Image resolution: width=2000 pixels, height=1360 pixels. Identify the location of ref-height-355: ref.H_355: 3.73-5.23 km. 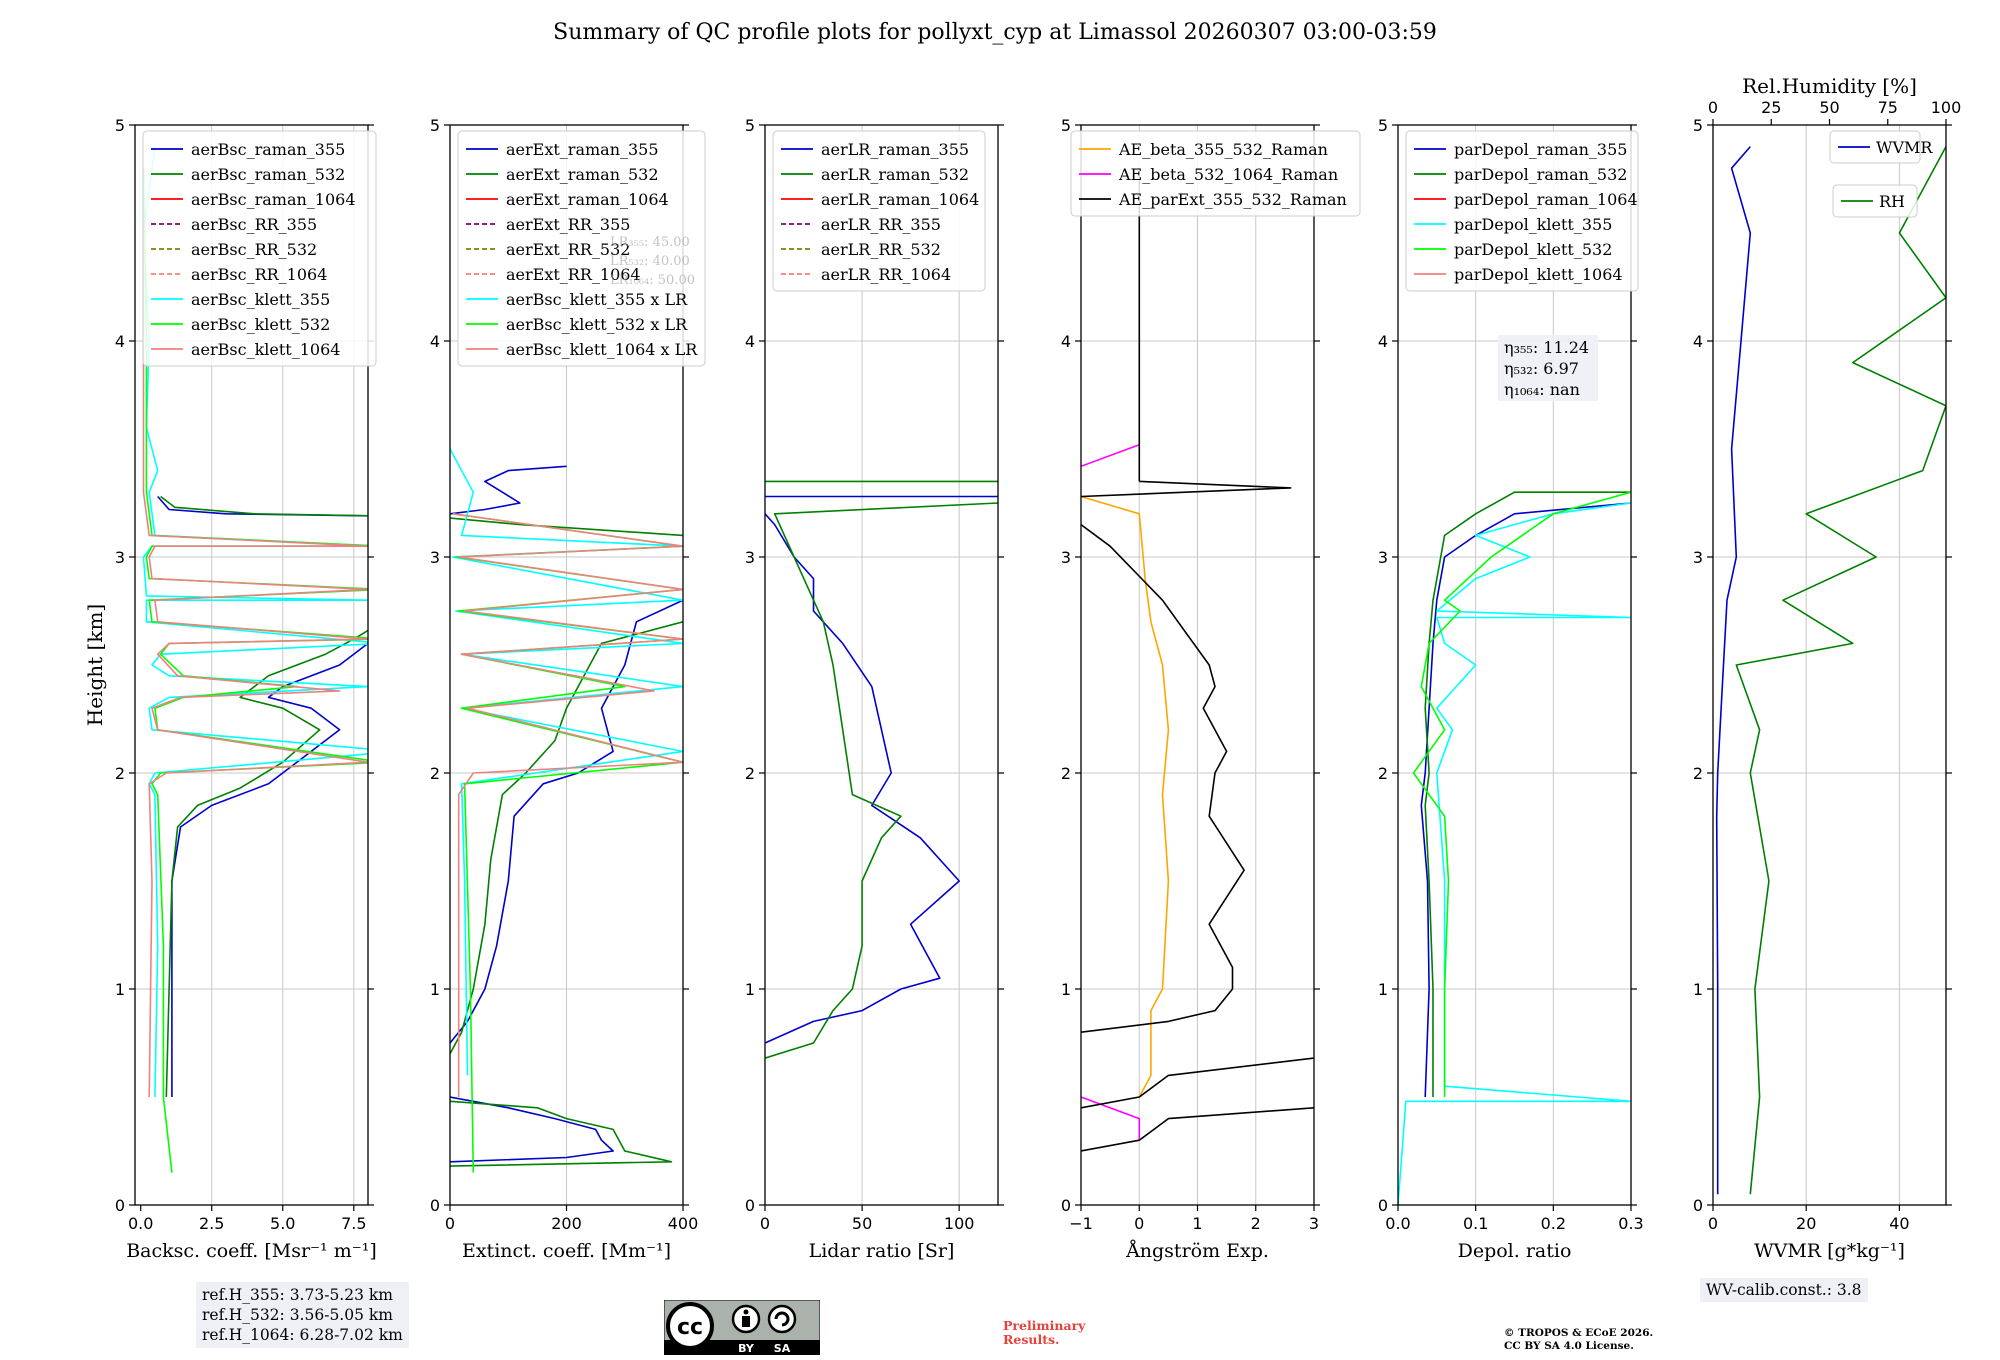
(297, 1295).